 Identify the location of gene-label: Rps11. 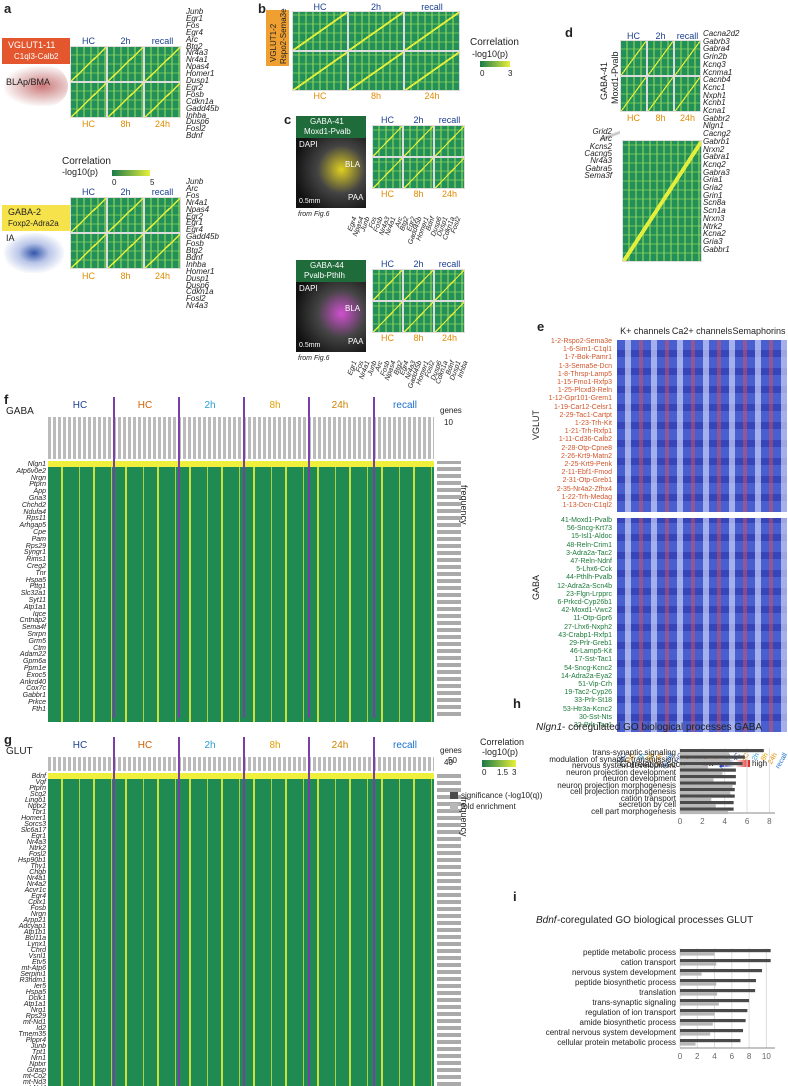
(36, 519).